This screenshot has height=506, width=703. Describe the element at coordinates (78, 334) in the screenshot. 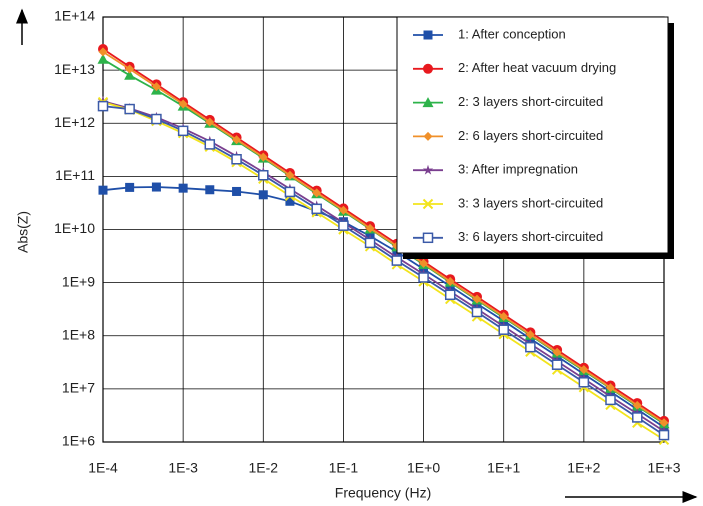

I see `y-tick-label: 1E+8` at that location.